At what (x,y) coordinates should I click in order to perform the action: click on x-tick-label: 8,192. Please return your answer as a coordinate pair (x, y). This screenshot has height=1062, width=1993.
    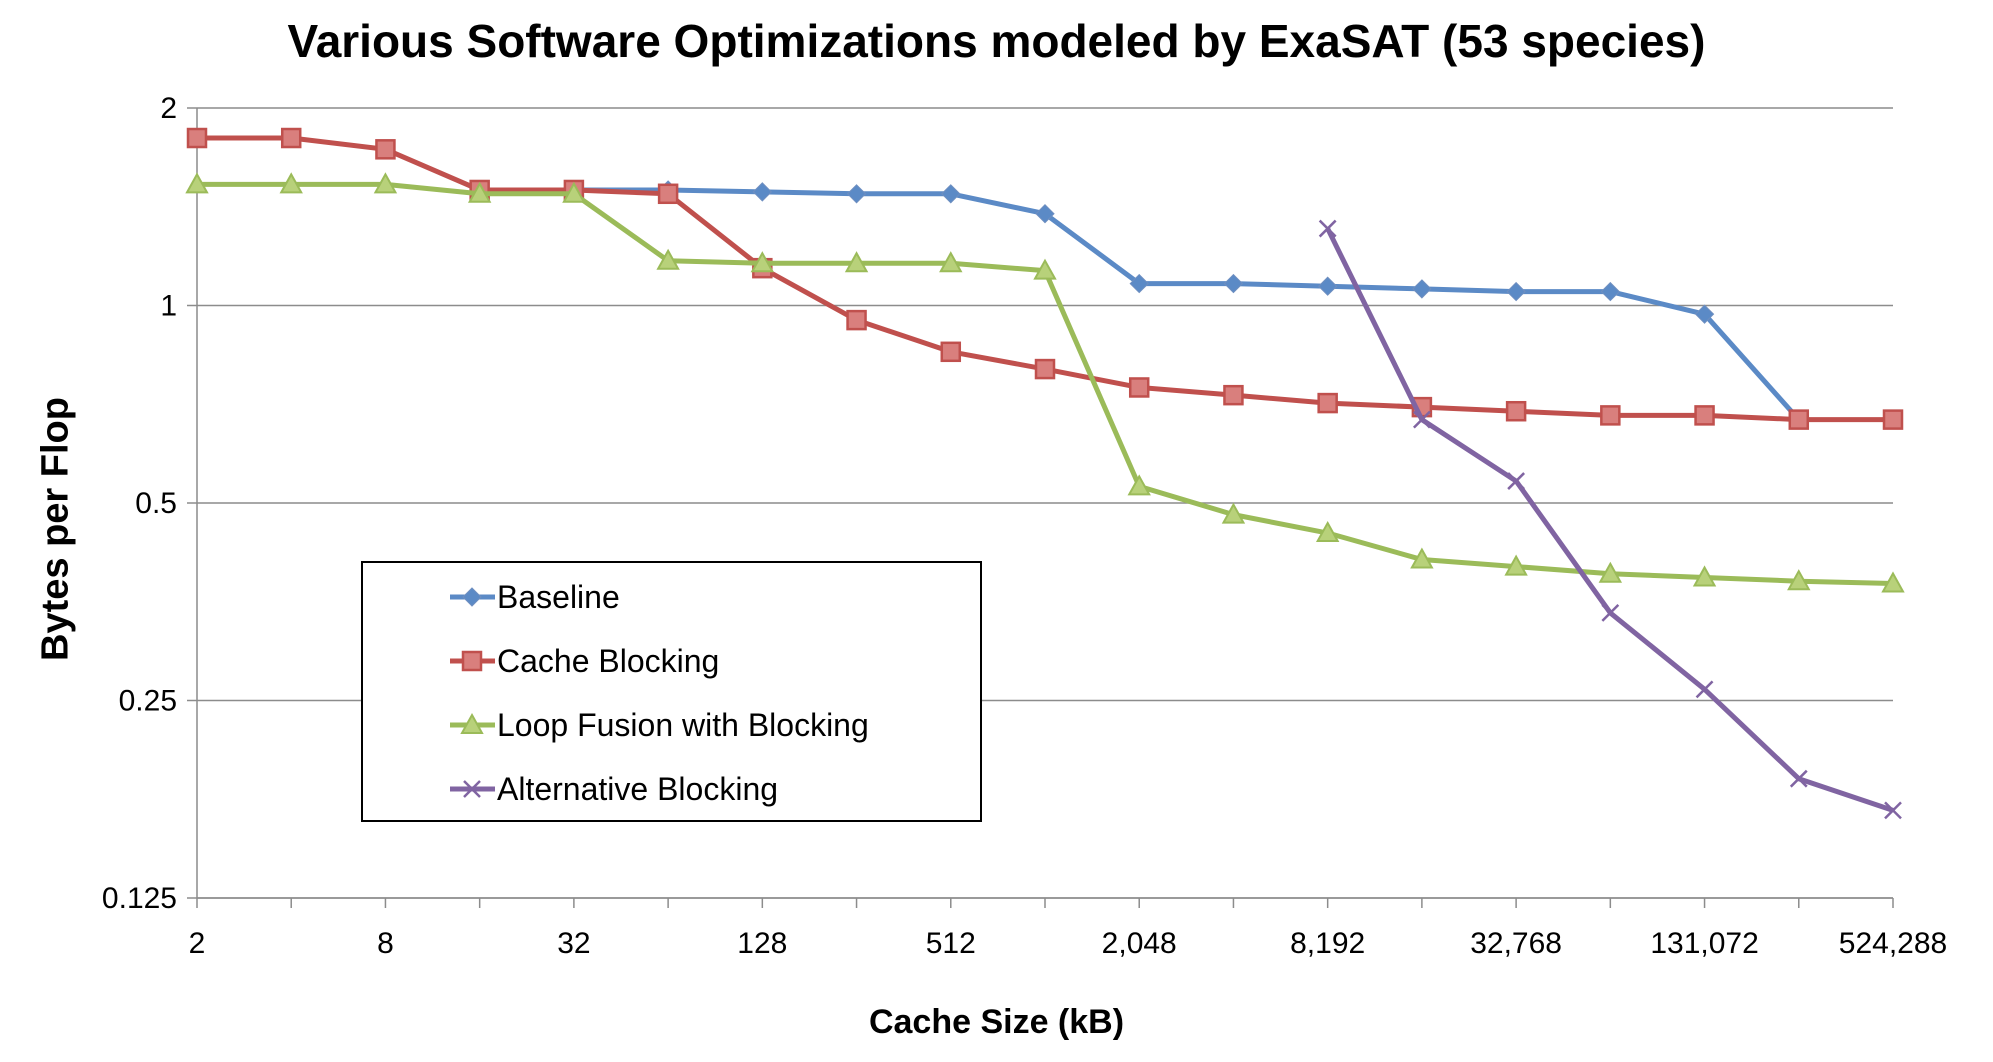
    Looking at the image, I should click on (1327, 943).